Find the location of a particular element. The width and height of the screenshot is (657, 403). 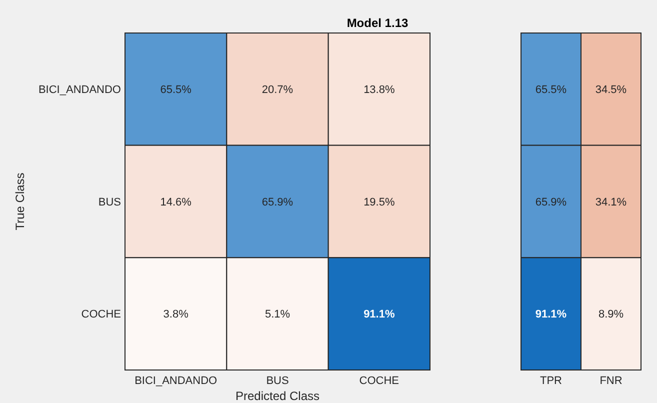

data-label: 19.5% is located at coordinates (379, 202).